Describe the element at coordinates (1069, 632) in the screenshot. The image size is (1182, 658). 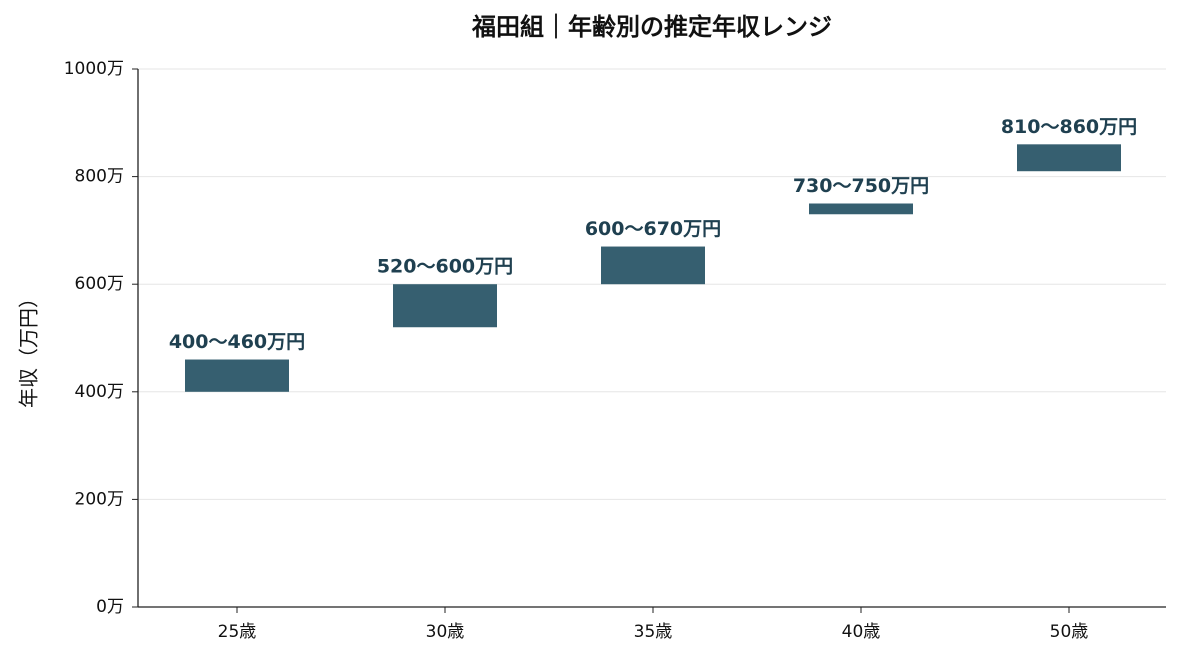
I see `x-tick-label: 50歳` at that location.